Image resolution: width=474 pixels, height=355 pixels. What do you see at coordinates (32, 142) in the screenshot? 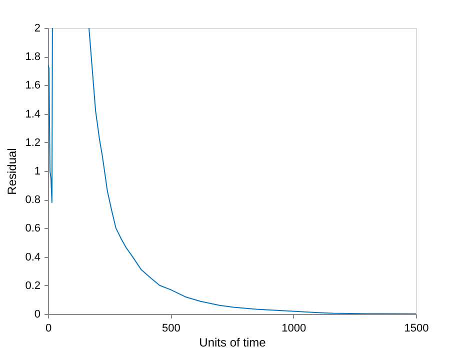
I see `y-tick-label: 1.2` at bounding box center [32, 142].